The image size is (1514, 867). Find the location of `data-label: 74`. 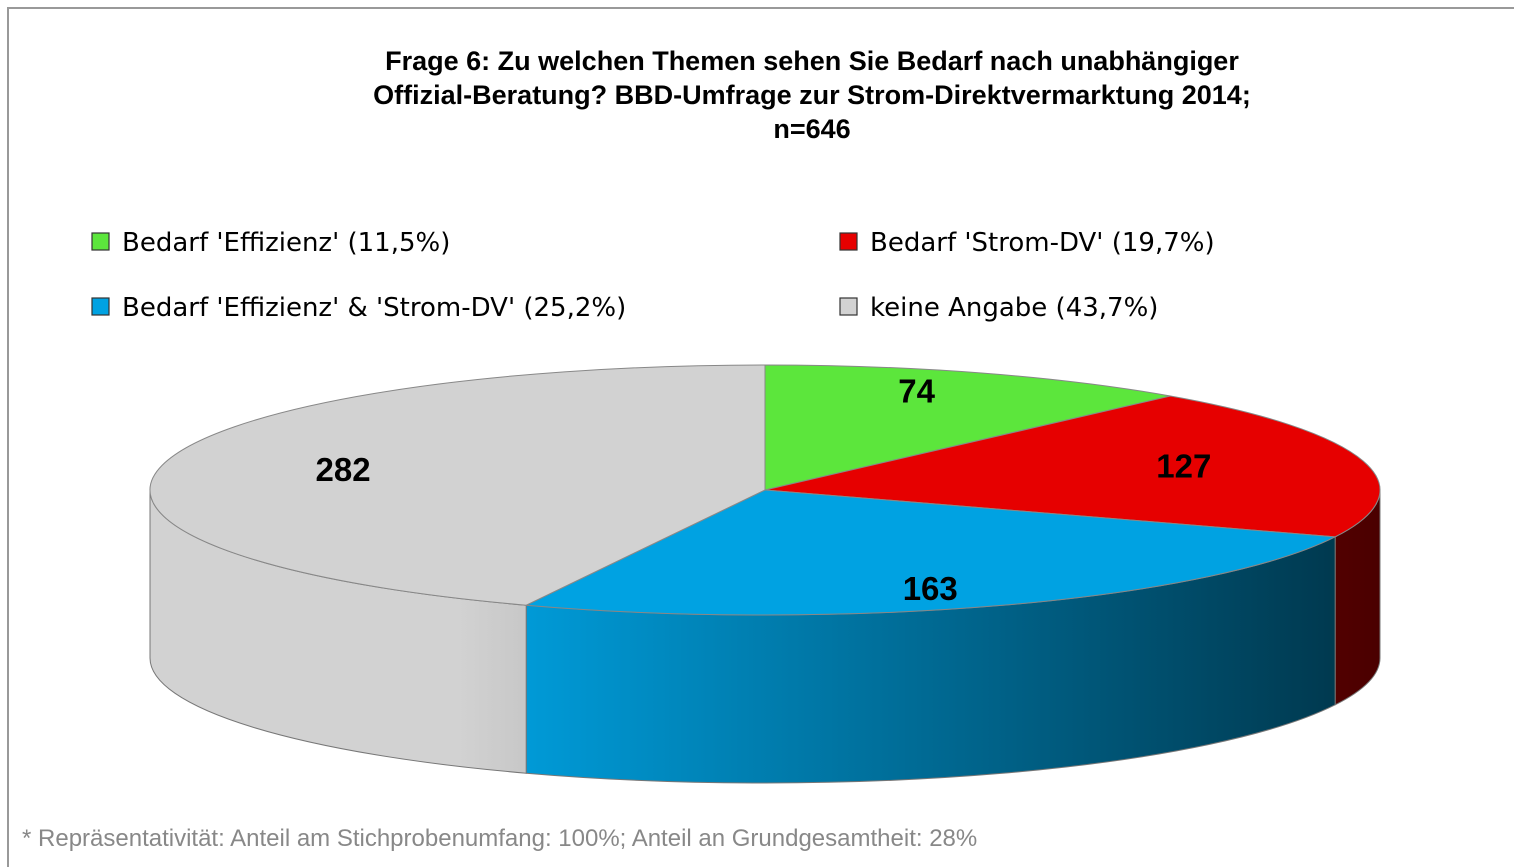

data-label: 74 is located at coordinates (916, 391).